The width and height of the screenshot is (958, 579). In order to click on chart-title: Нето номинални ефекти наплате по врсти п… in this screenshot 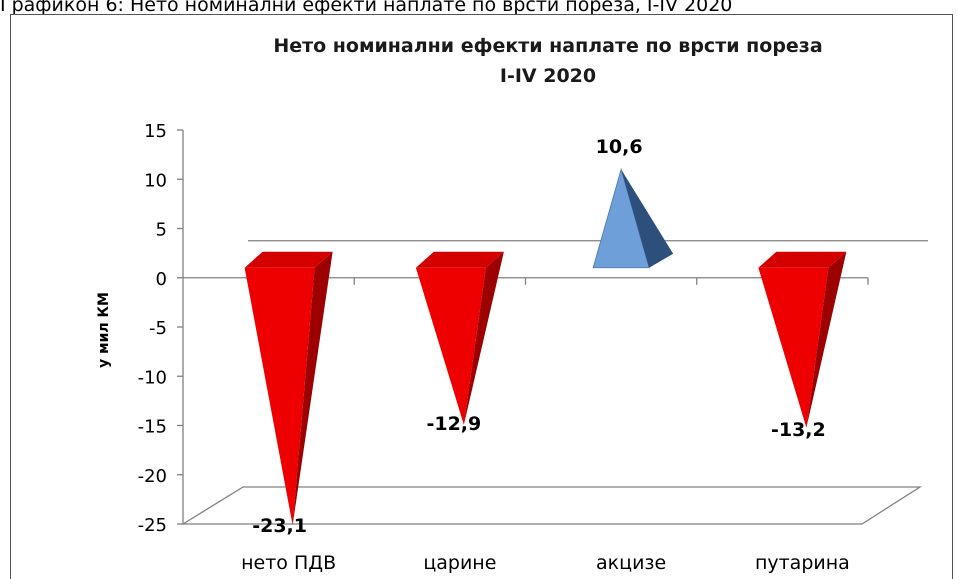, I will do `click(547, 46)`.